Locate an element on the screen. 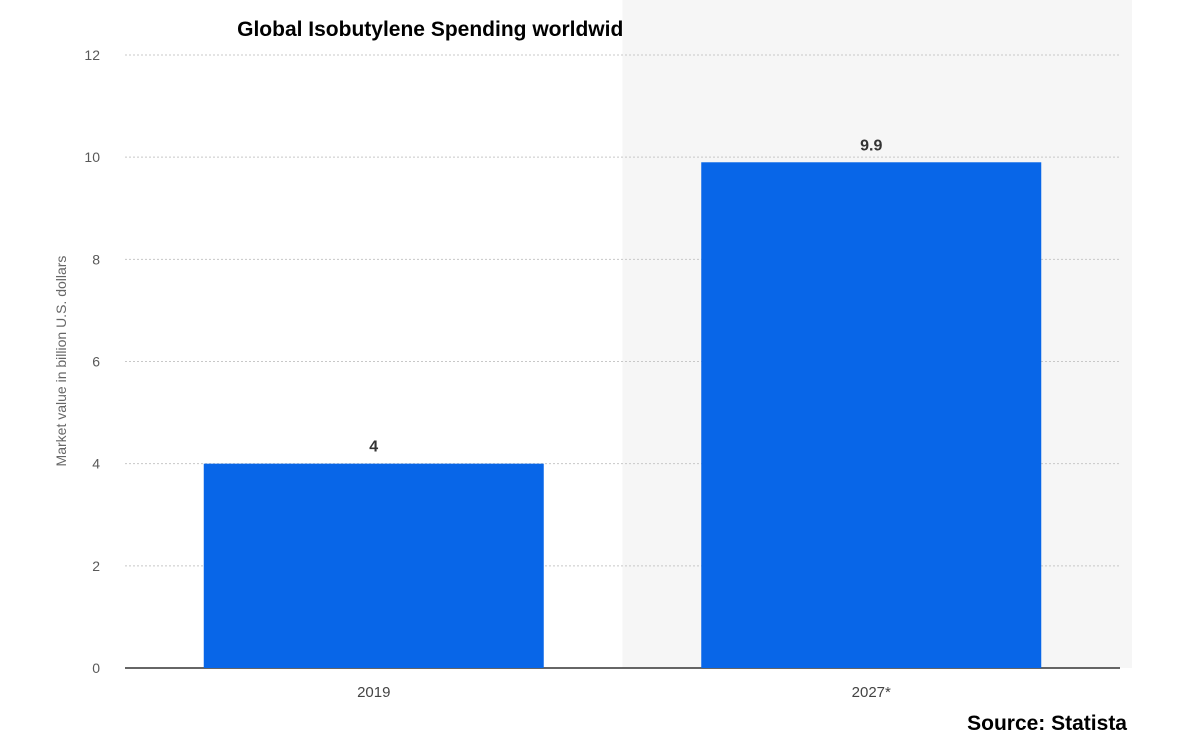 The height and width of the screenshot is (749, 1177). bar-2019 is located at coordinates (373, 565).